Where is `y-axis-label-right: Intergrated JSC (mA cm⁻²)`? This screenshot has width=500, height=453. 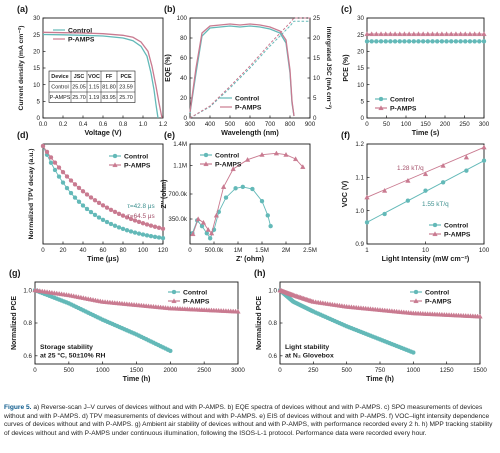 y-axis-label-right: Intergrated JSC (mA cm⁻²) is located at coordinates (328, 68).